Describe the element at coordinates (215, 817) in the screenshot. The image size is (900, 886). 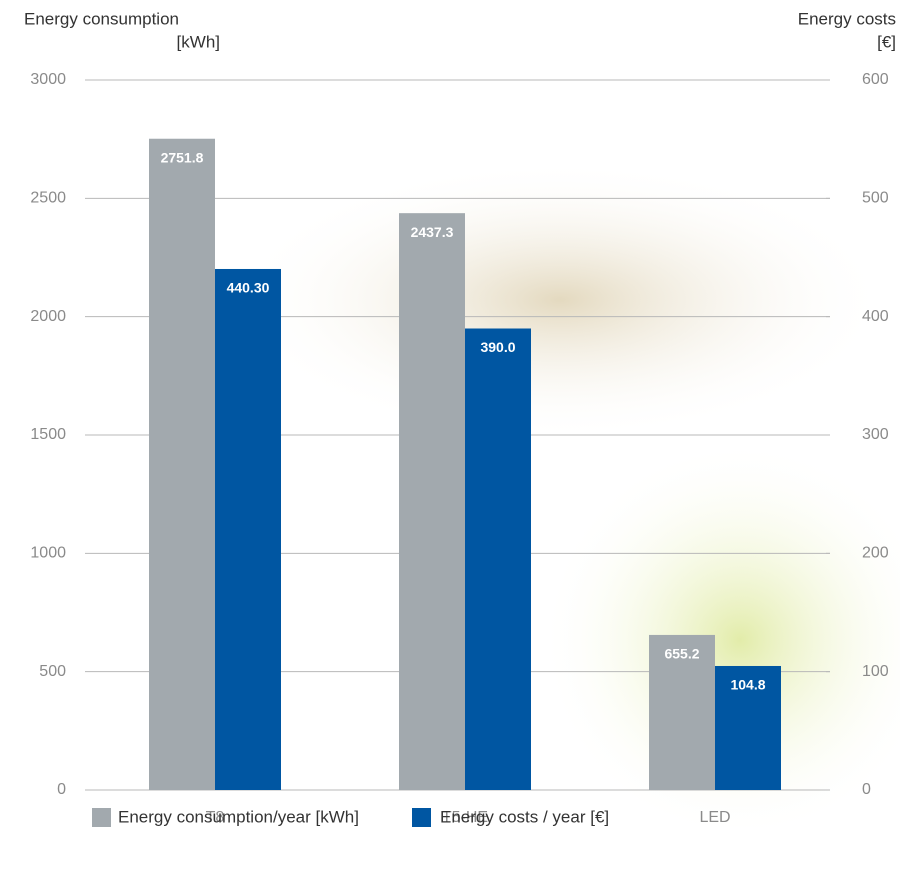
I see `x-tick-label: T8` at that location.